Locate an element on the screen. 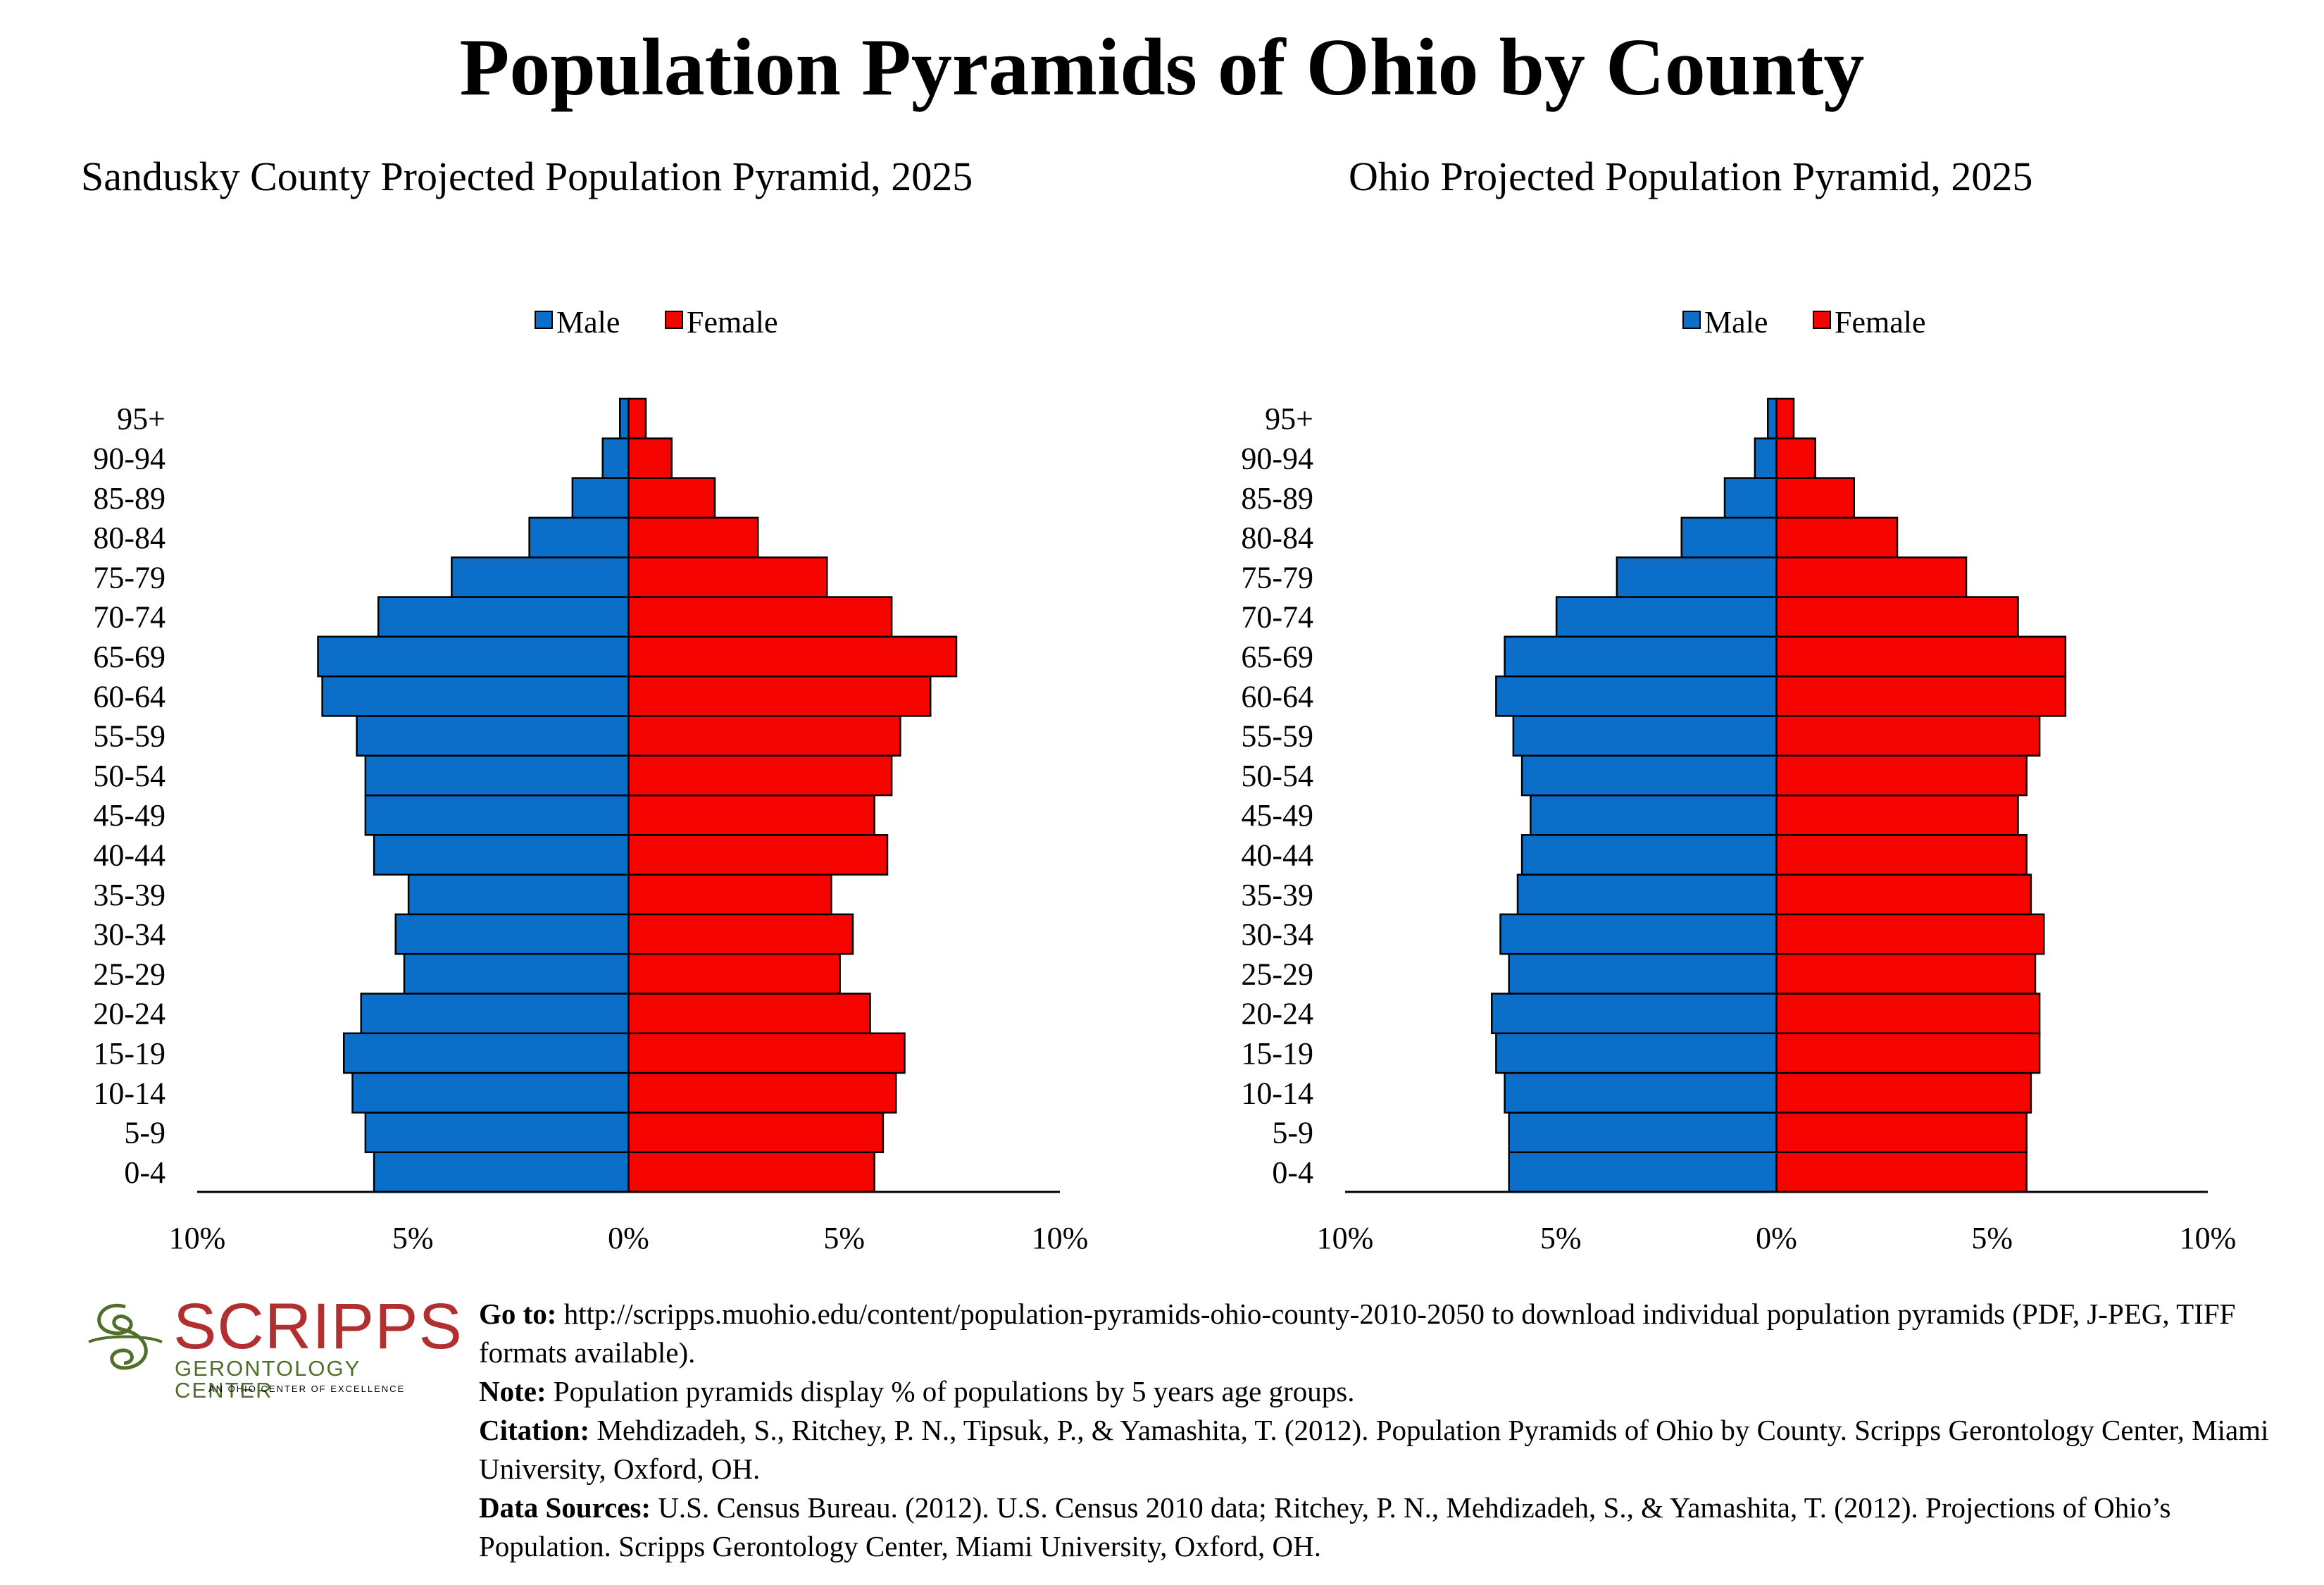 The height and width of the screenshot is (1585, 2324). age-group-label: 55-59 is located at coordinates (129, 736).